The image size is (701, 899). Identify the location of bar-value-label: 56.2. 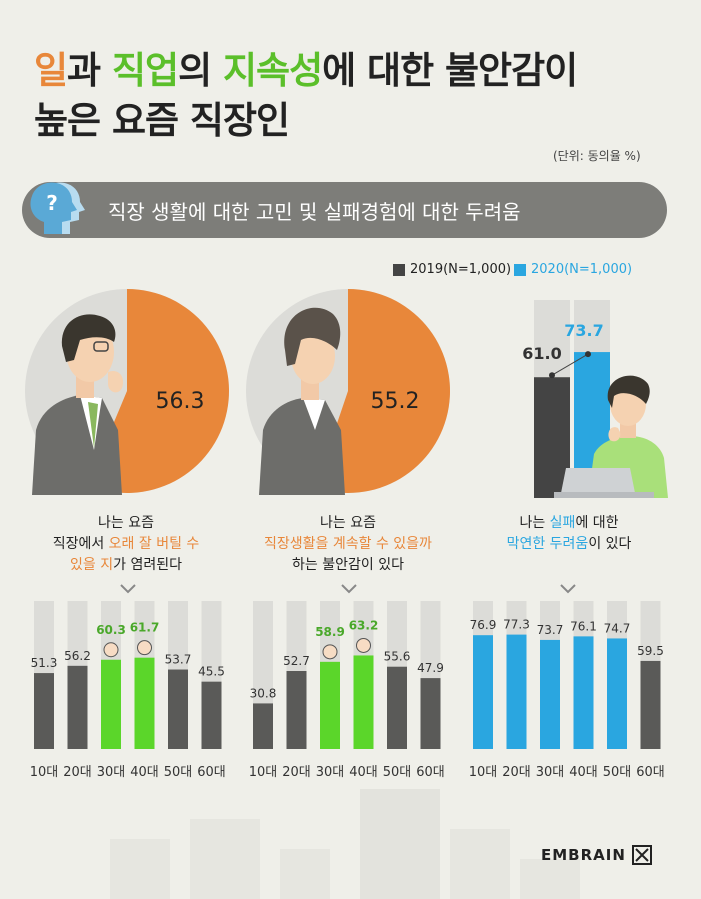
(77, 656).